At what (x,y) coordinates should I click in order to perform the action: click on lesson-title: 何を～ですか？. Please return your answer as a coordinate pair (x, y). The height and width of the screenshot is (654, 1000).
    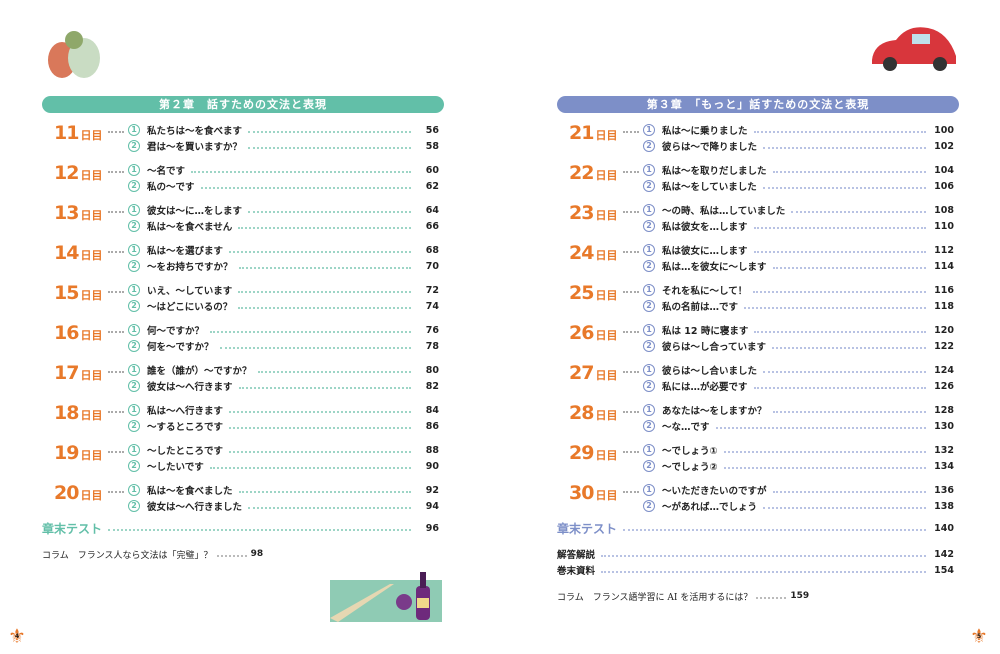
    Looking at the image, I should click on (180, 347).